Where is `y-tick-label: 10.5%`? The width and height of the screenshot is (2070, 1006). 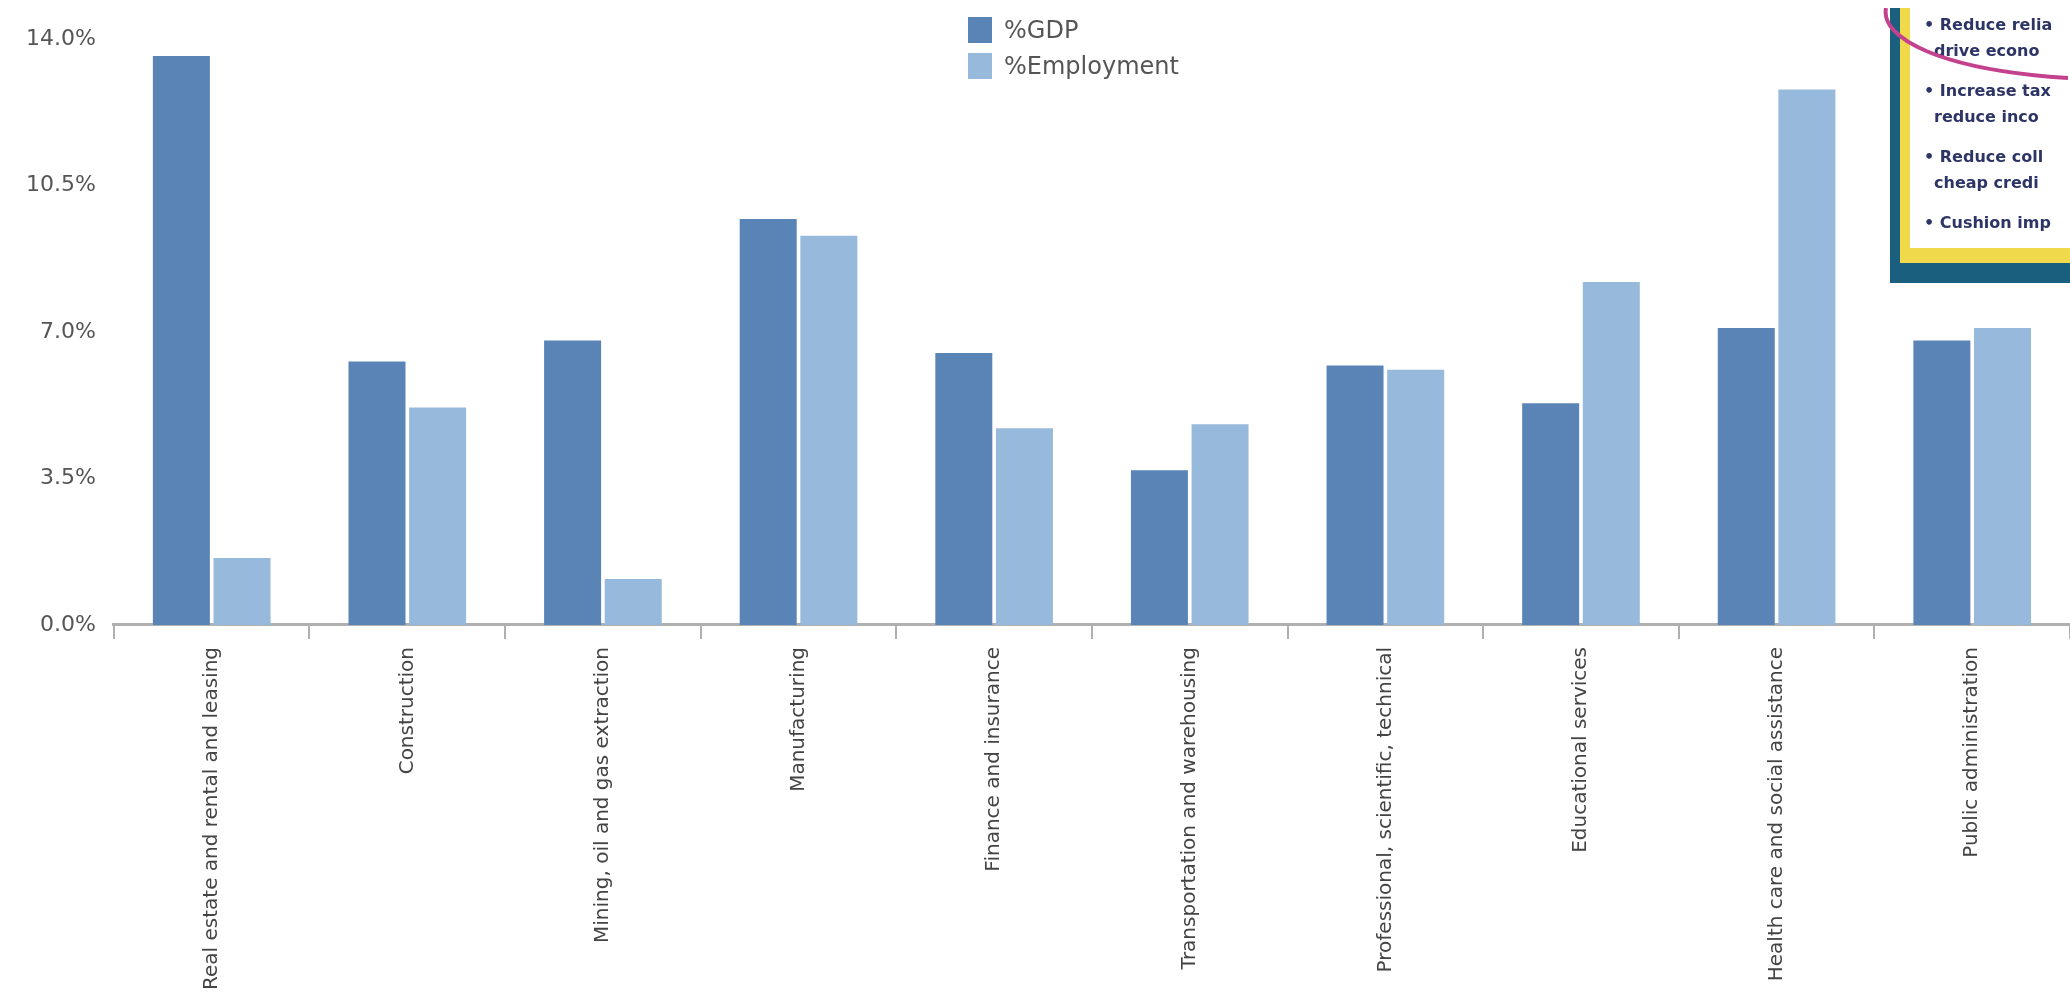 y-tick-label: 10.5% is located at coordinates (61, 184).